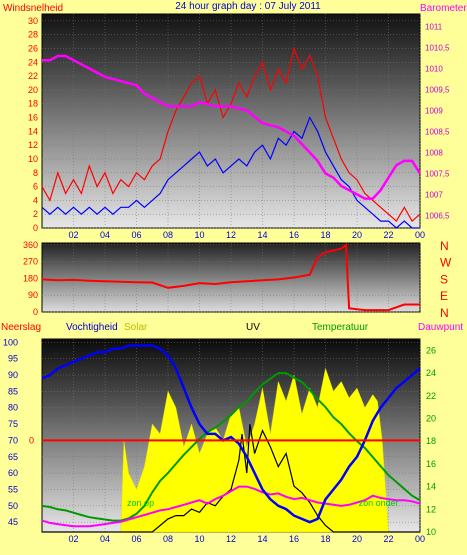 This screenshot has height=555, width=467. Describe the element at coordinates (13, 391) in the screenshot. I see `humidity-y-tick-label: 85` at that location.